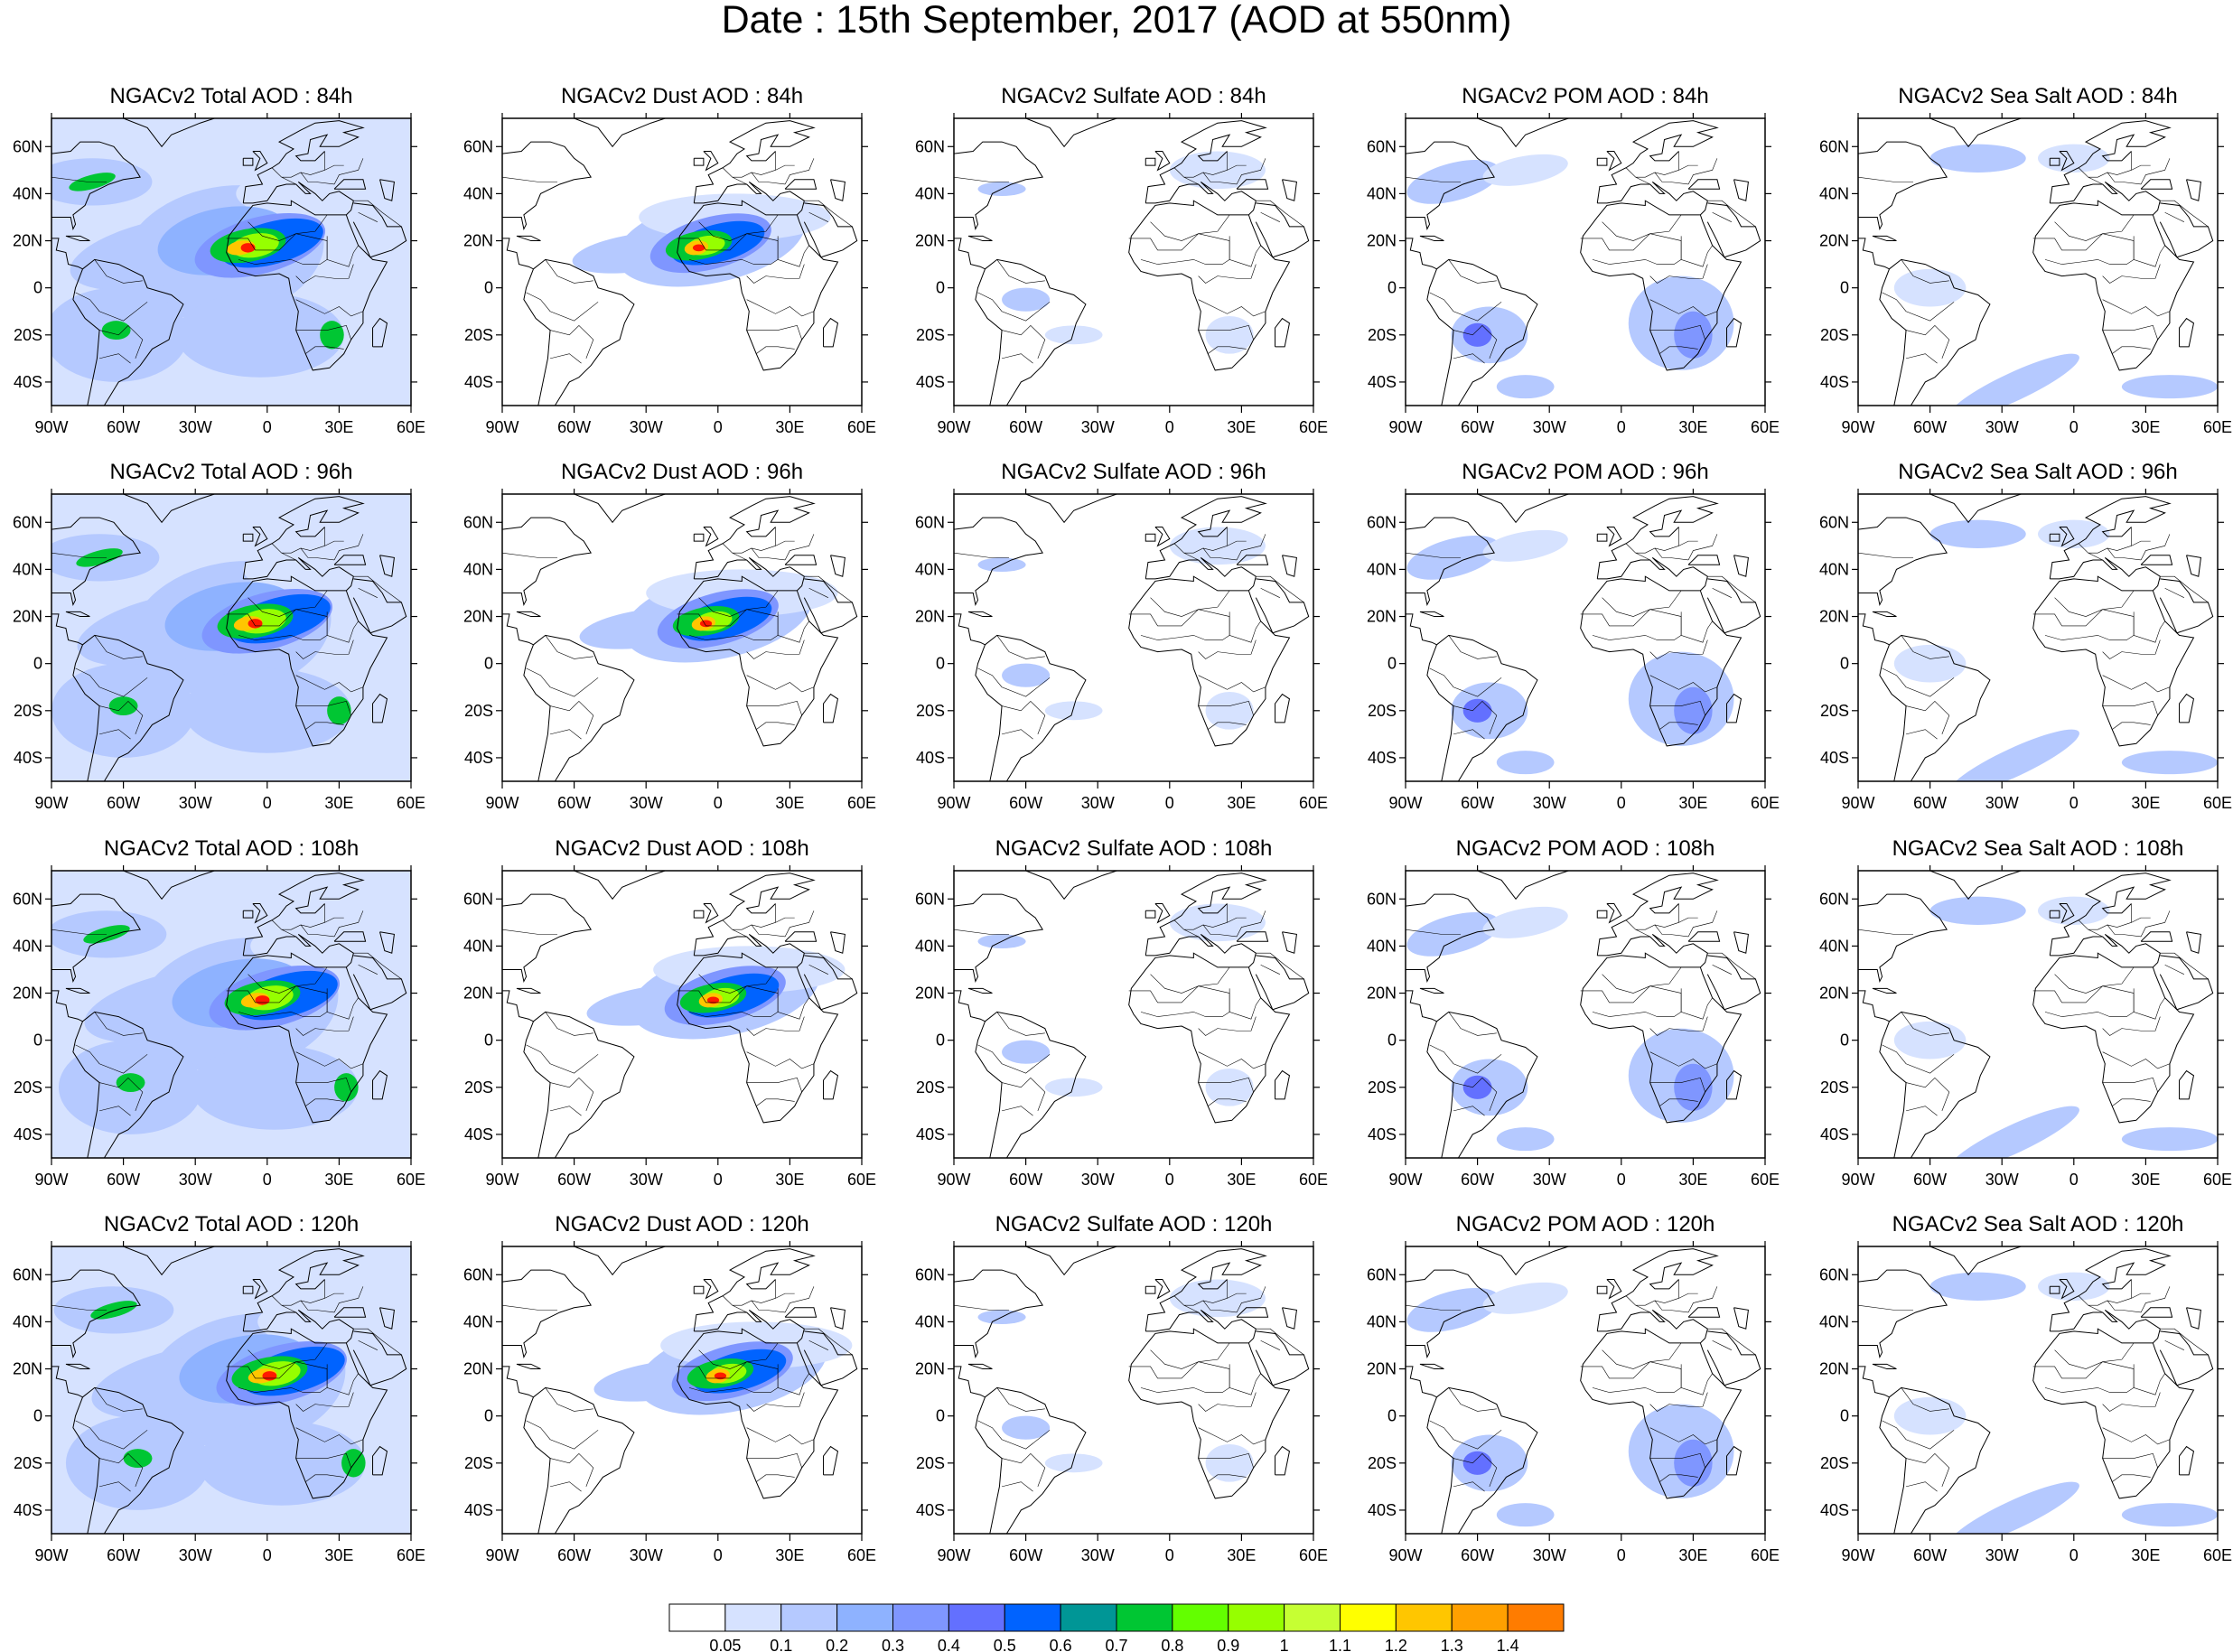 This screenshot has width=2233, height=1652. What do you see at coordinates (2025, 651) in the screenshot?
I see `map-panel-seasalt-1: 90W 60W 30W 0 30E 60E 60N 40N 20N 0 20S 40S` at bounding box center [2025, 651].